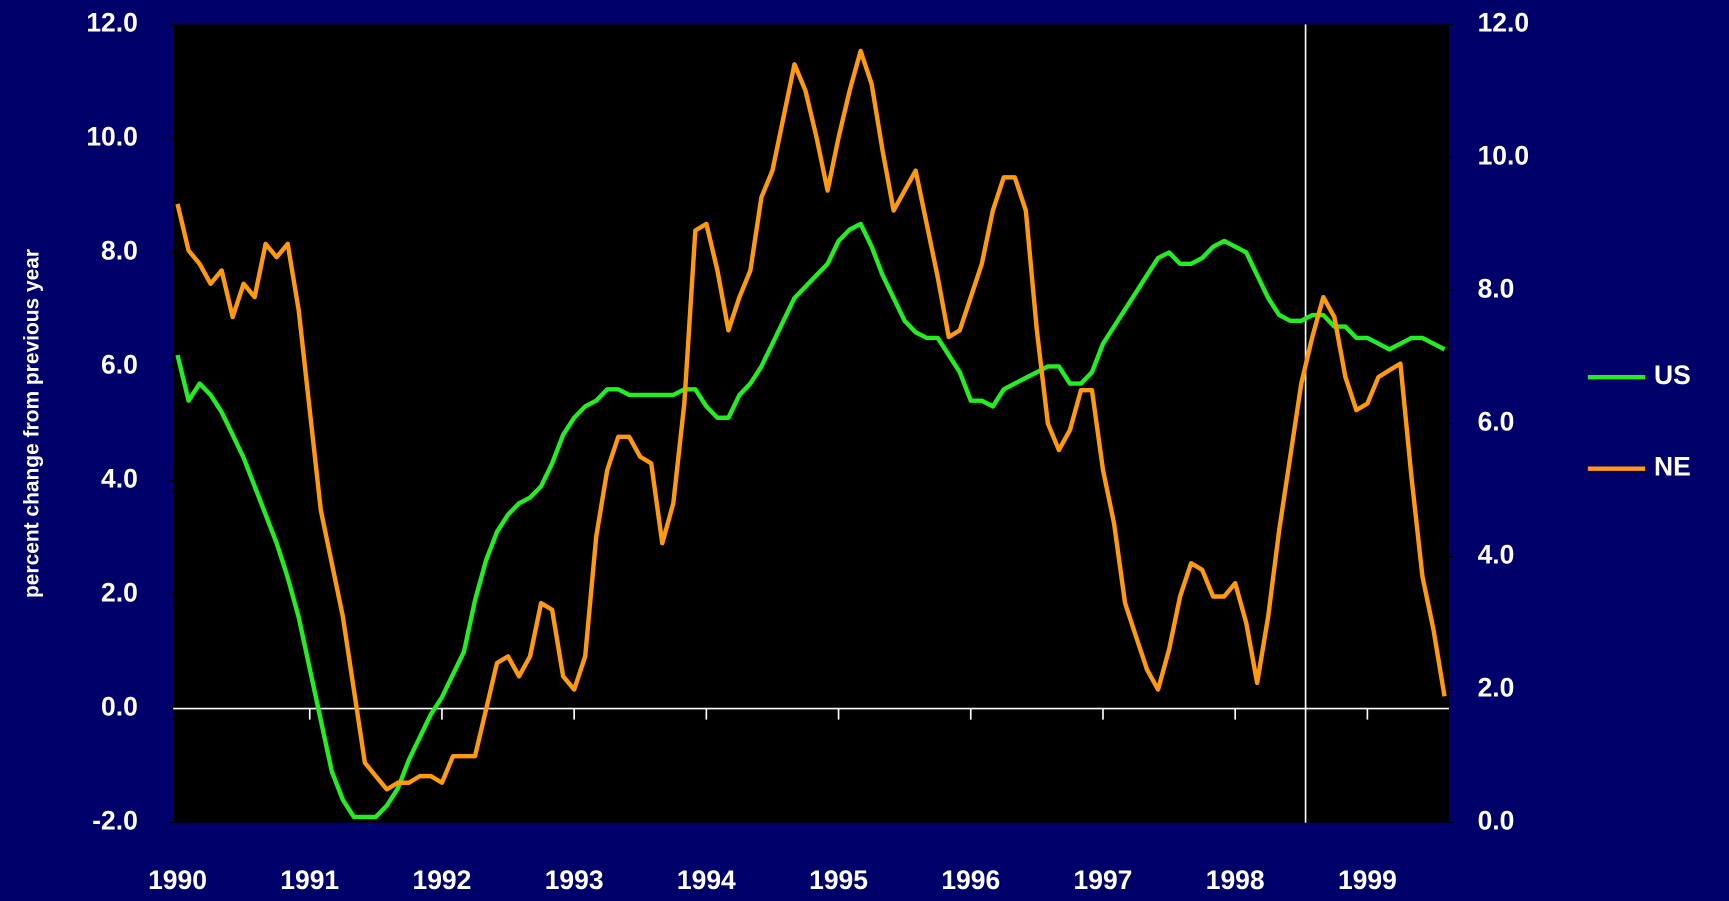 This screenshot has height=901, width=1729. Describe the element at coordinates (1496, 421) in the screenshot. I see `y2-tick-label: 6.0` at that location.